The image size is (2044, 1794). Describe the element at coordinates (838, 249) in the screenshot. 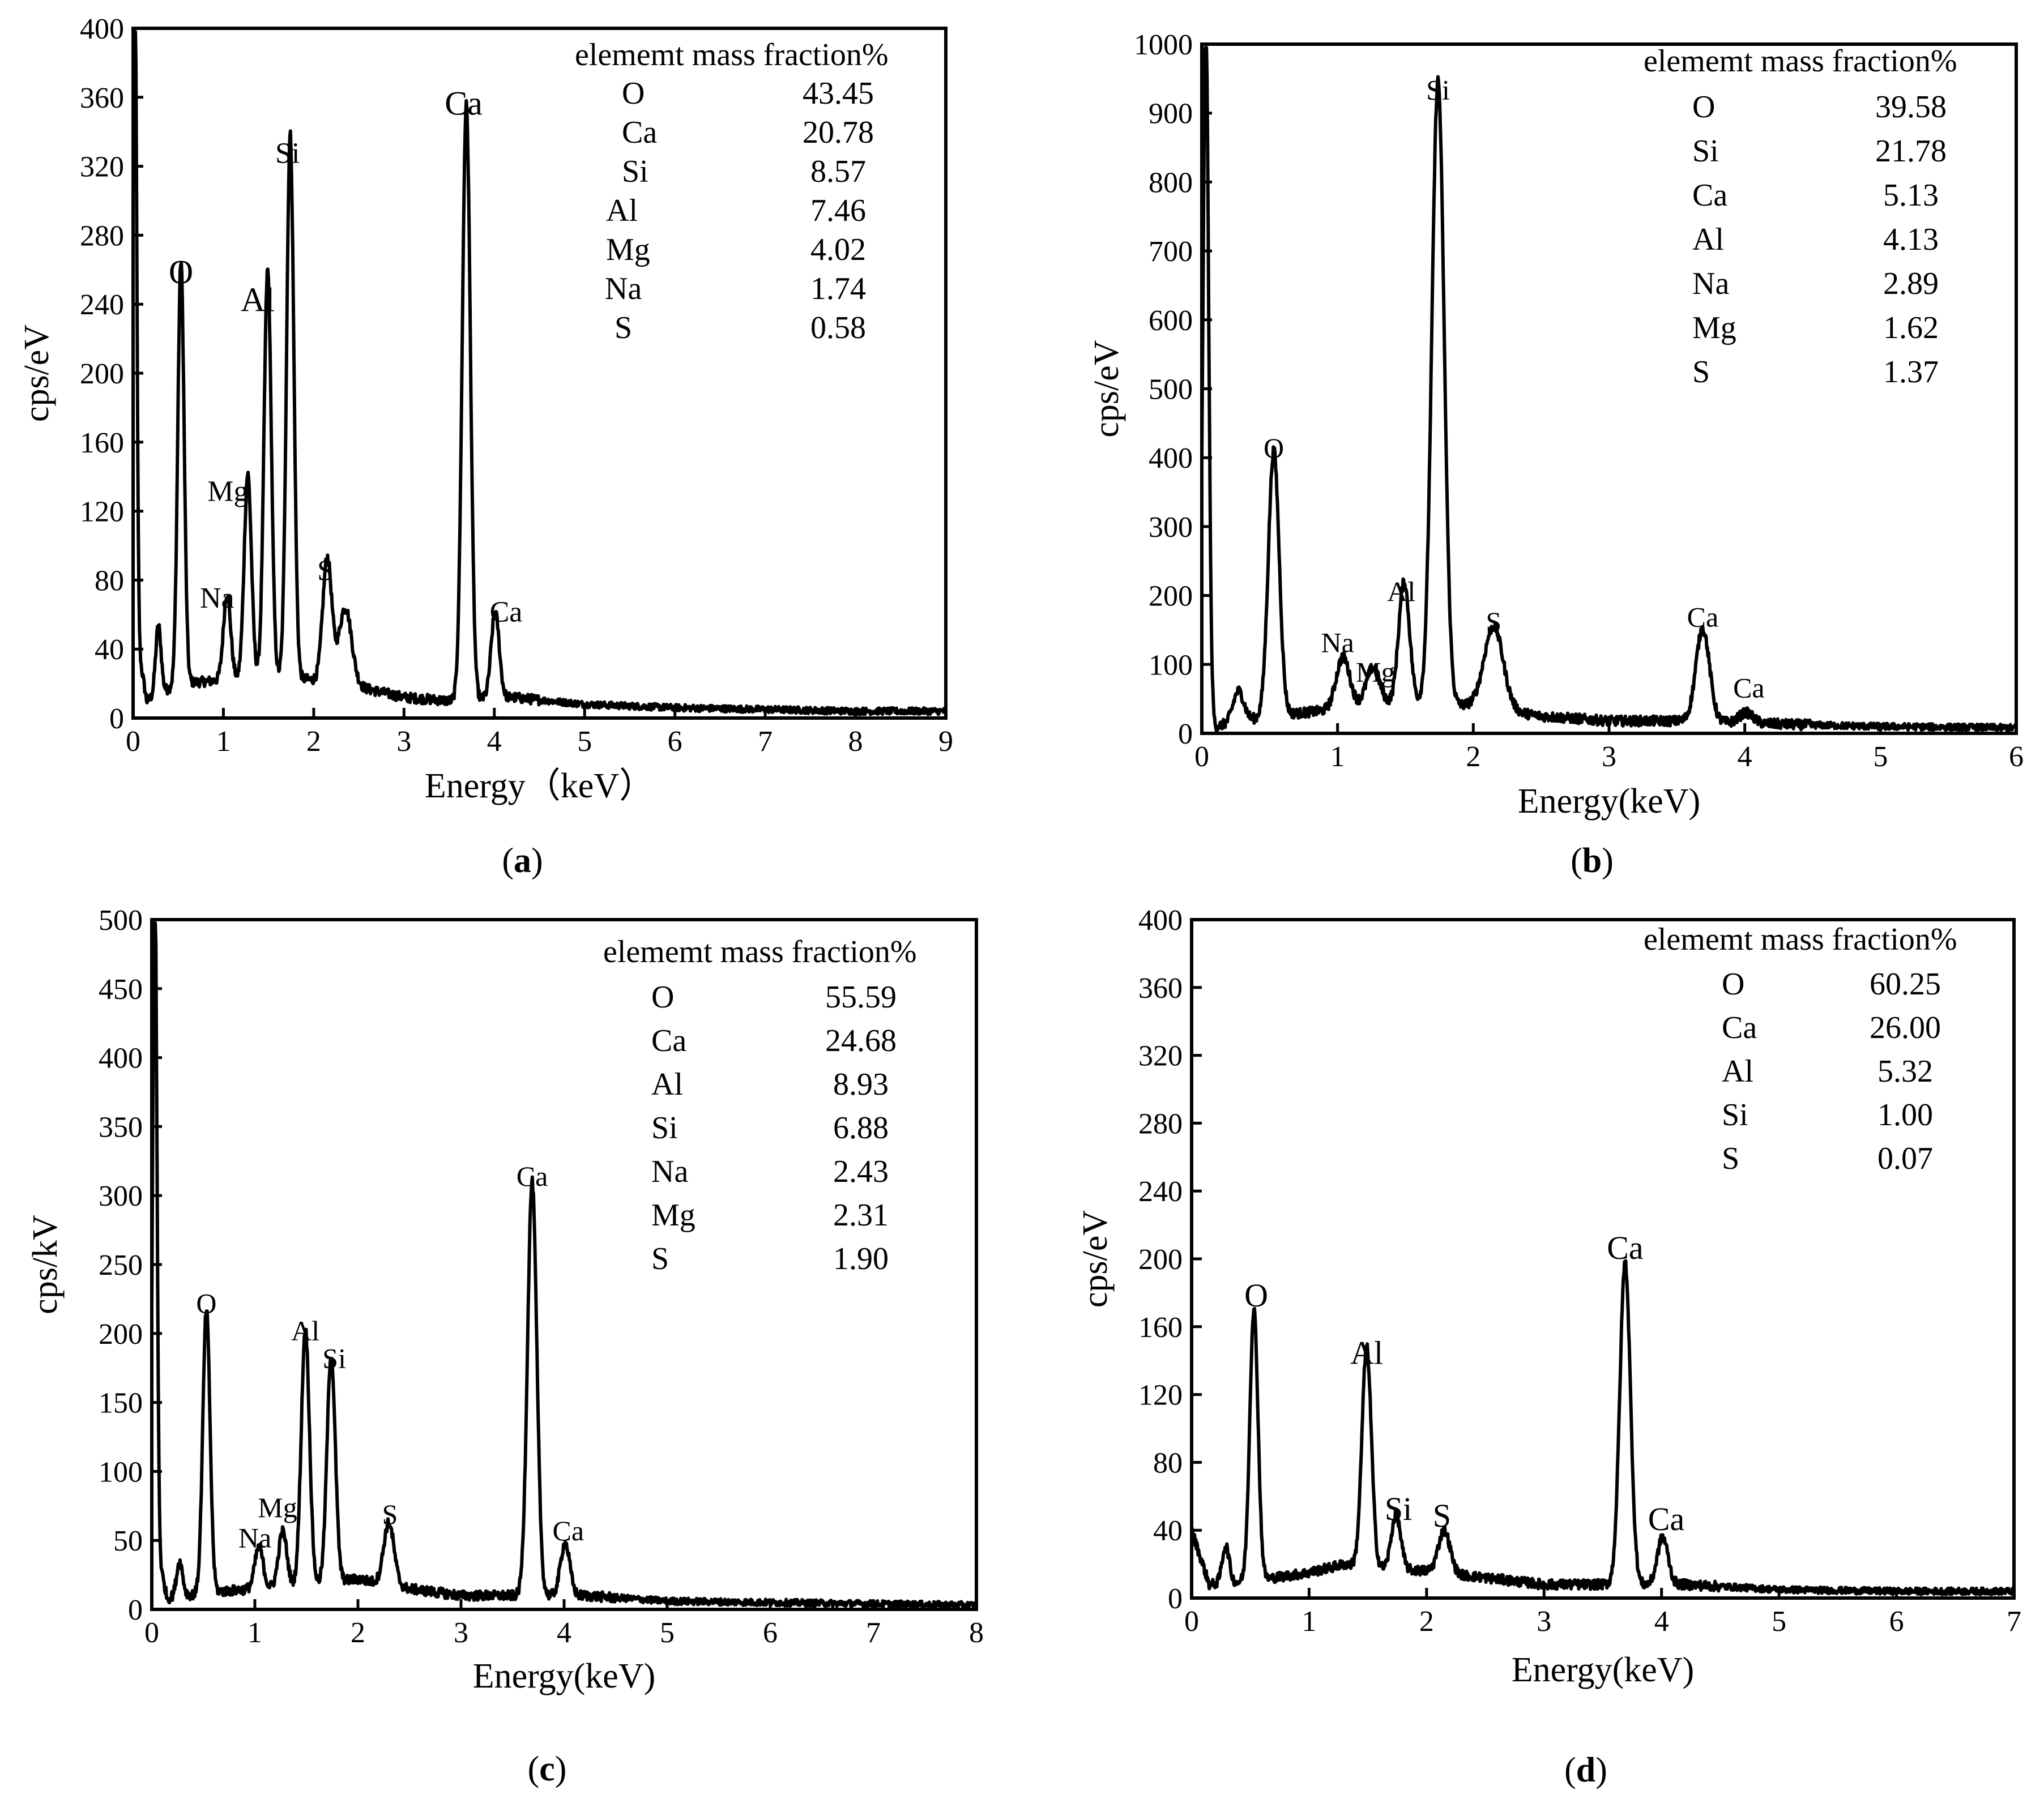

I see `table-value: 4.02` at that location.